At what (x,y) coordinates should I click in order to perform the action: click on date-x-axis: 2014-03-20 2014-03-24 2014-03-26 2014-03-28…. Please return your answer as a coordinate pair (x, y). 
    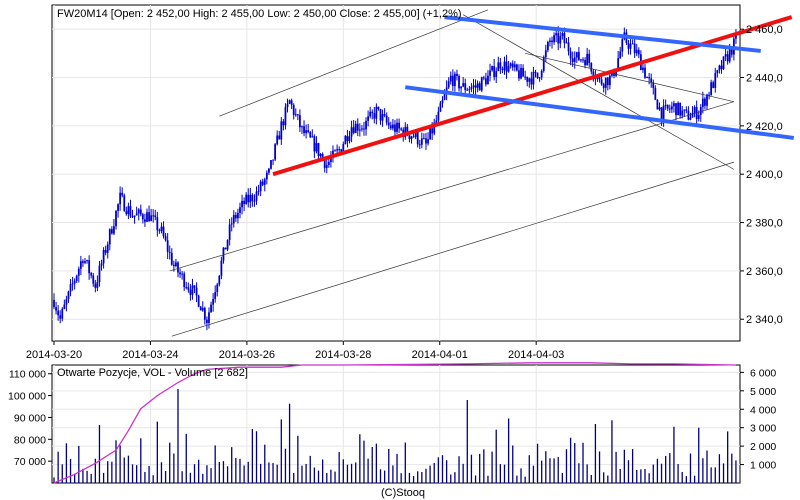
    Looking at the image, I should click on (295, 351).